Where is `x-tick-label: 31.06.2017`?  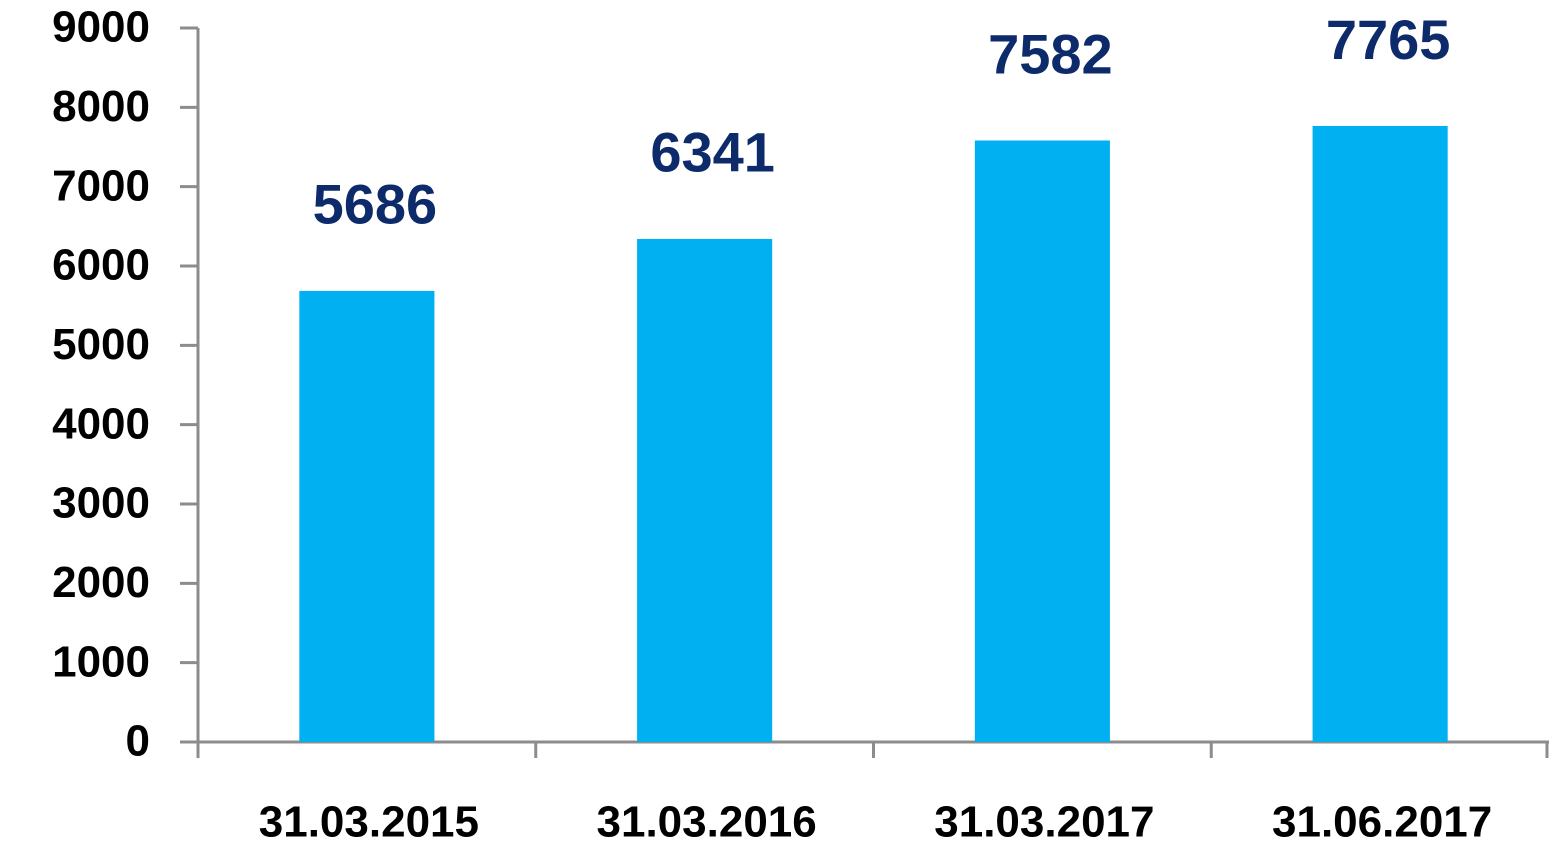
x-tick-label: 31.06.2017 is located at coordinates (1382, 822).